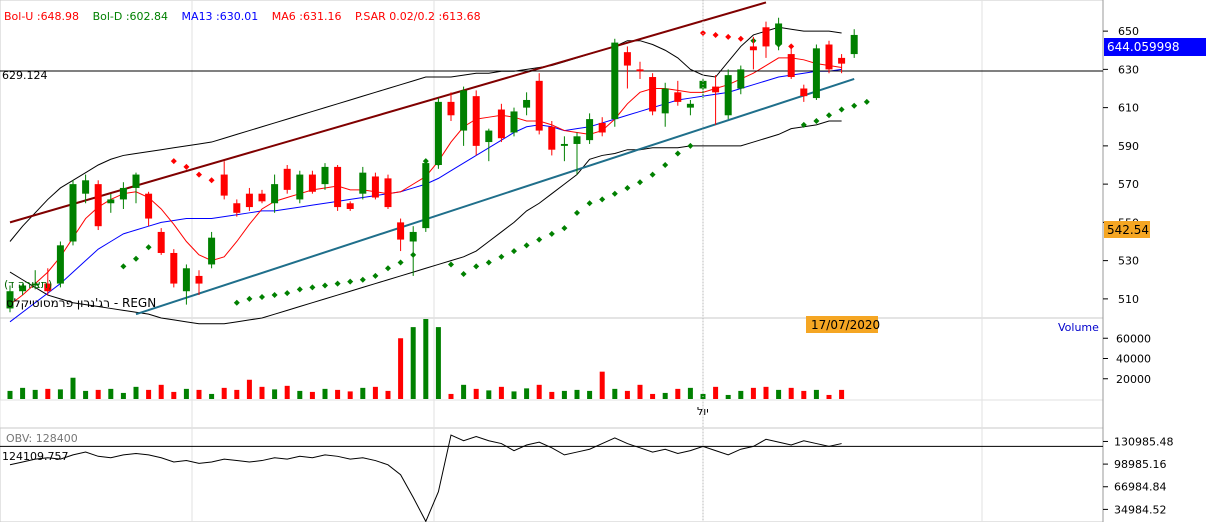 The image size is (1206, 522). What do you see at coordinates (552, 359) in the screenshot?
I see `volume-panel` at bounding box center [552, 359].